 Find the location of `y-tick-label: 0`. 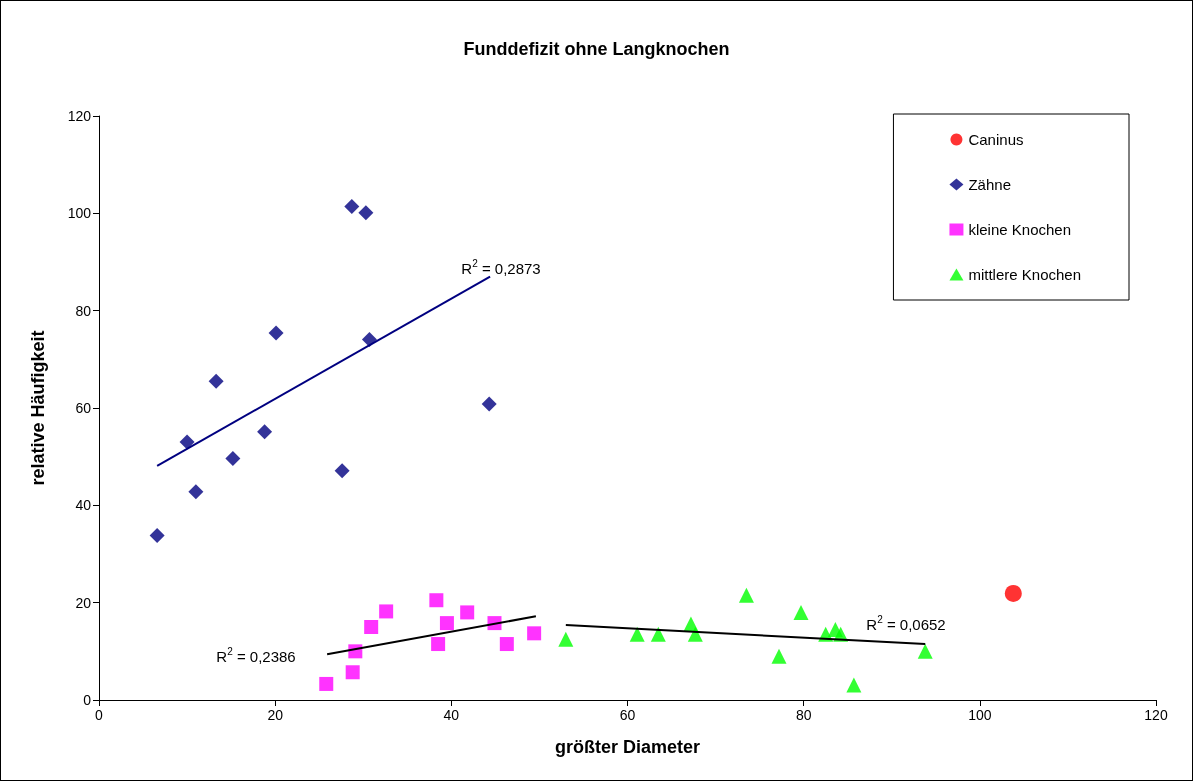

y-tick-label: 0 is located at coordinates (87, 700).